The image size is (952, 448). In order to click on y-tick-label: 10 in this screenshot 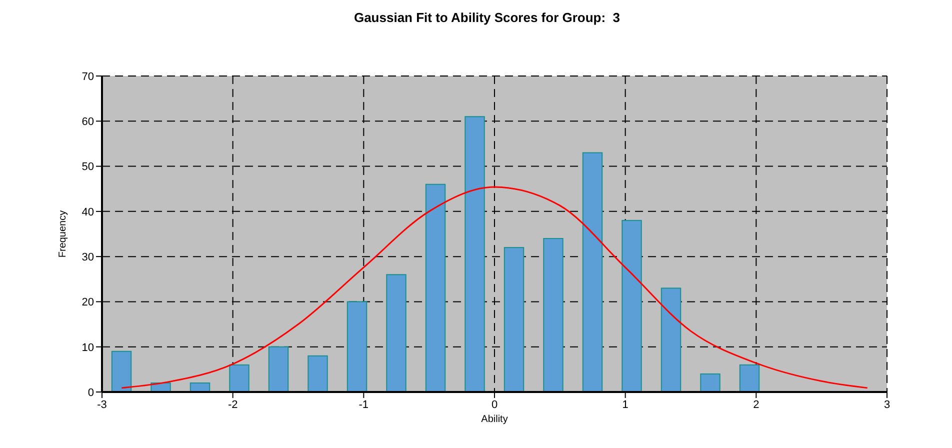, I will do `click(88, 348)`.